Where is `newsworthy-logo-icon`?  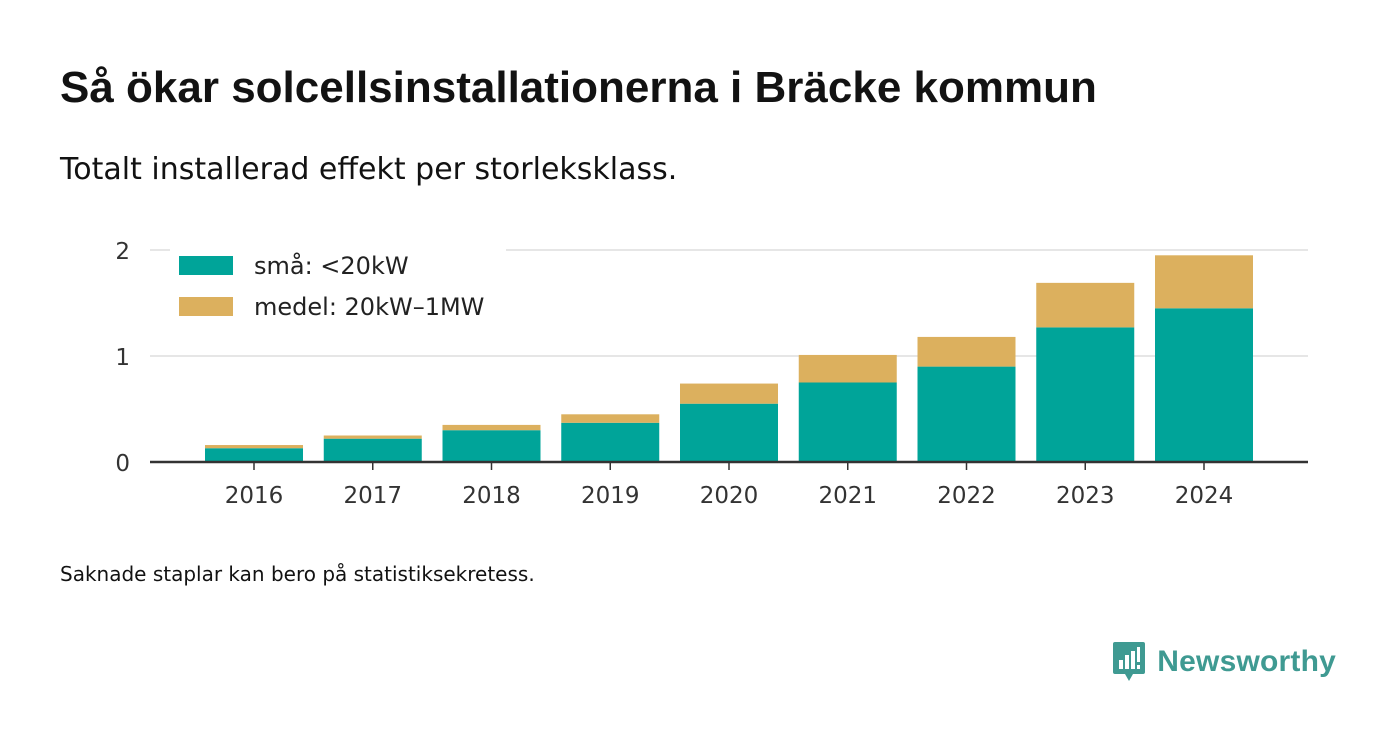 newsworthy-logo-icon is located at coordinates (1129, 661).